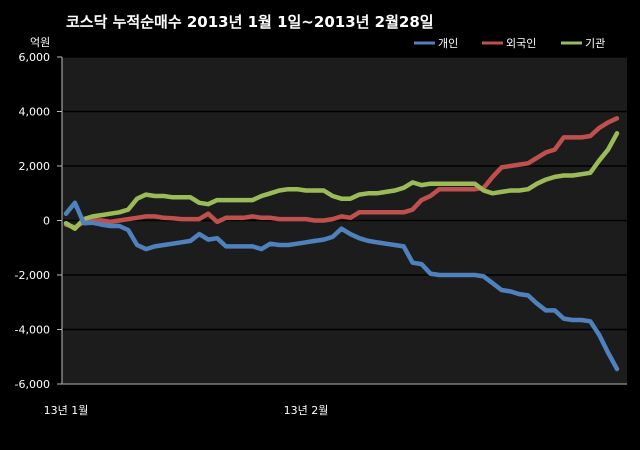 Image resolution: width=640 pixels, height=450 pixels. What do you see at coordinates (306, 410) in the screenshot?
I see `x-tick-label: 13년 2월` at bounding box center [306, 410].